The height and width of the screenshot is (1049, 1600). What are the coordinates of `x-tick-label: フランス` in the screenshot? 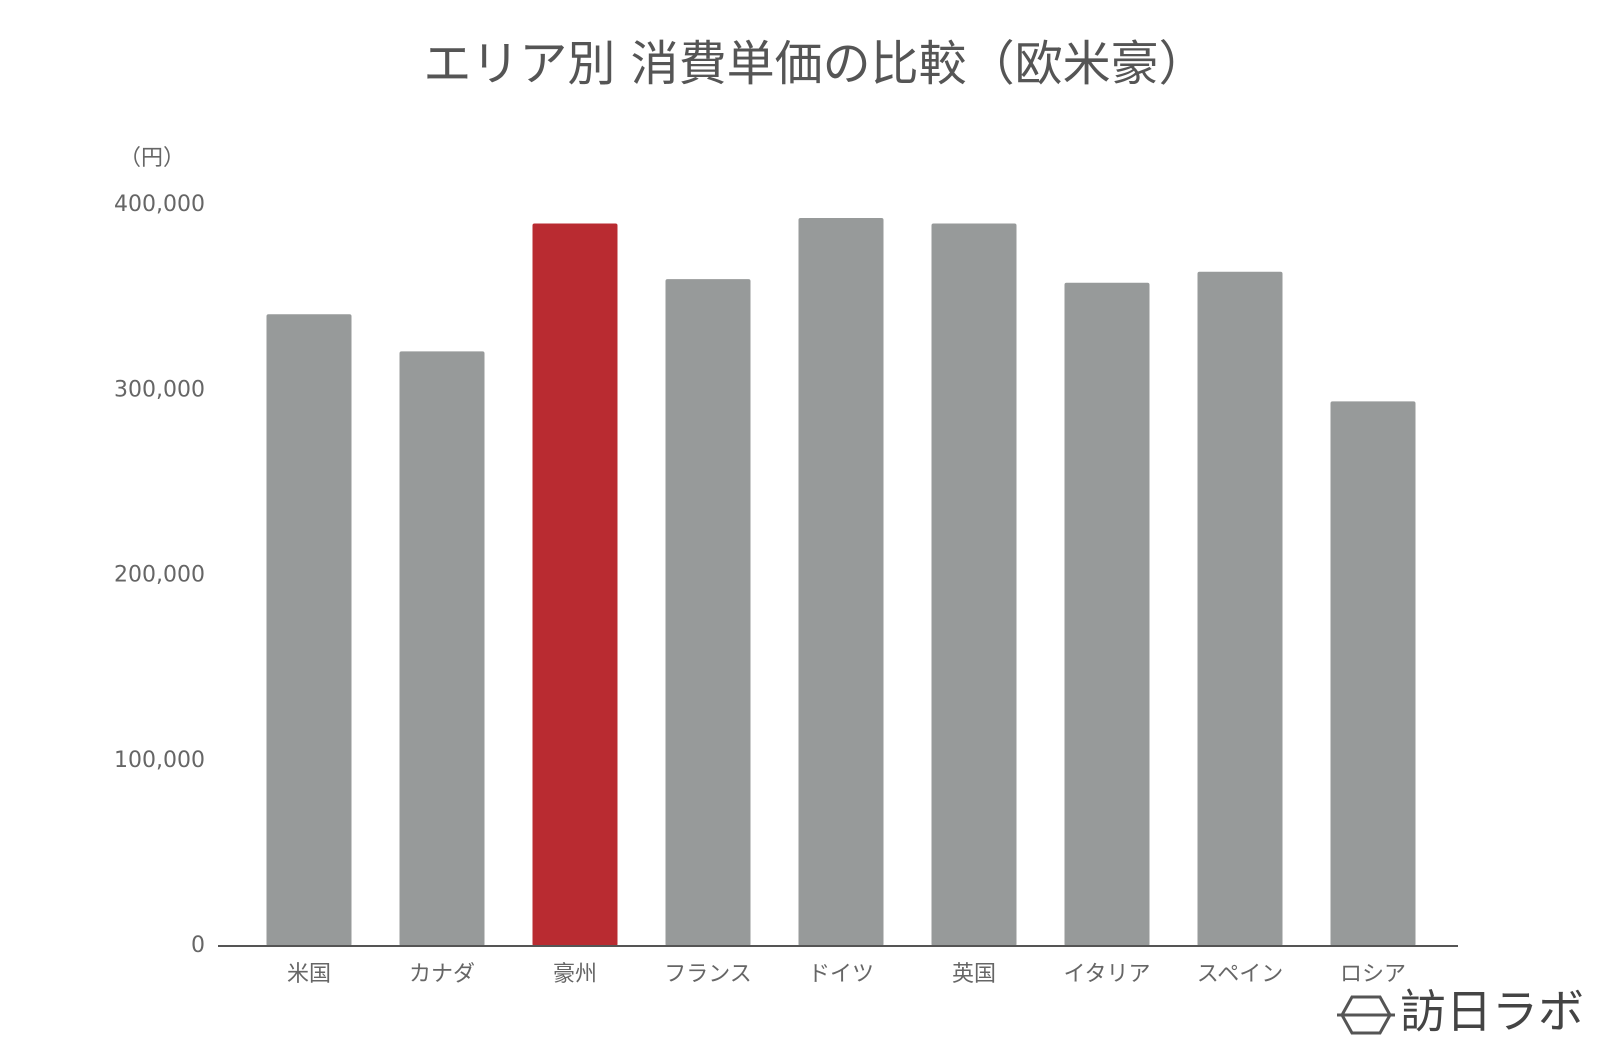 It's located at (708, 974).